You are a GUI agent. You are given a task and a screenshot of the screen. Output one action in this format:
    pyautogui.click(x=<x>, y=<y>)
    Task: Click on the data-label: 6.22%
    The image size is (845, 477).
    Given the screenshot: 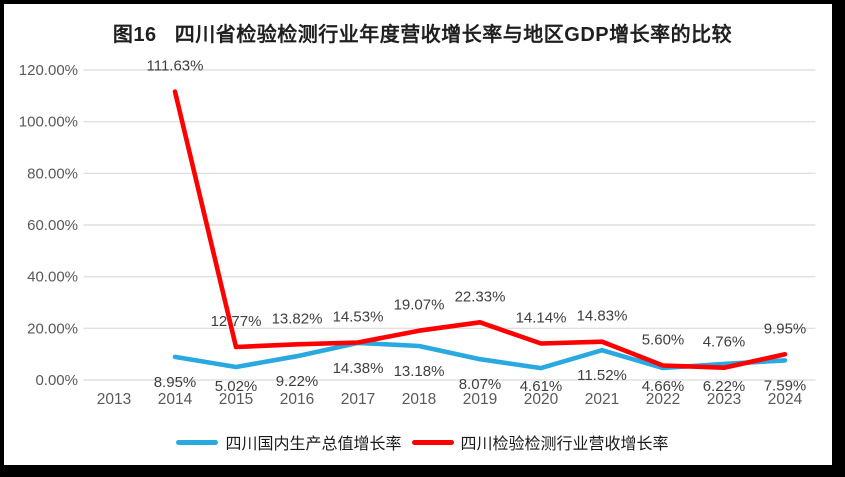 What is the action you would take?
    pyautogui.click(x=724, y=386)
    